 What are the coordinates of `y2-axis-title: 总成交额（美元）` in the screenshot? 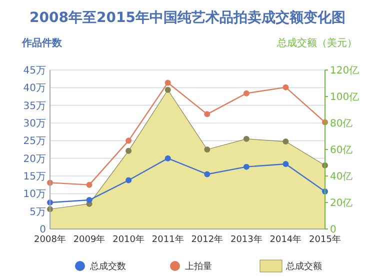 It's located at (316, 43).